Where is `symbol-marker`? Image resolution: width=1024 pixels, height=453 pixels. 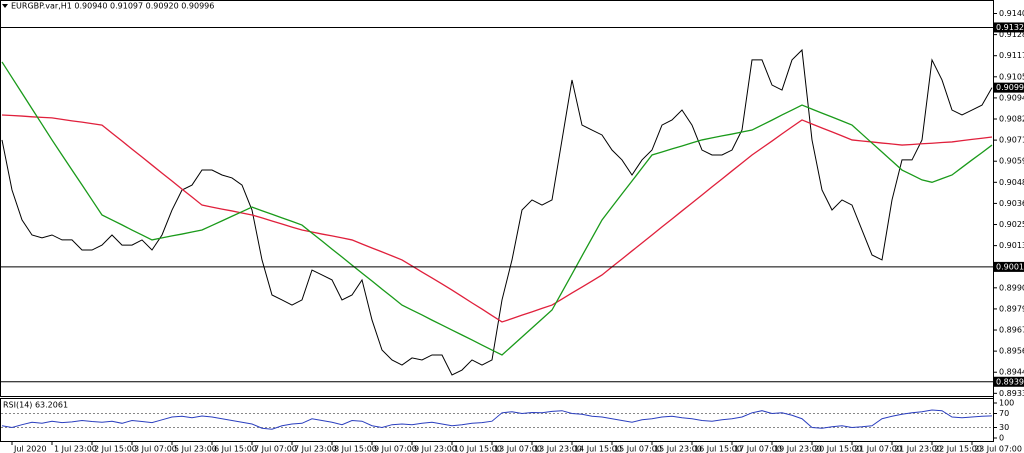 symbol-marker is located at coordinates (5, 6).